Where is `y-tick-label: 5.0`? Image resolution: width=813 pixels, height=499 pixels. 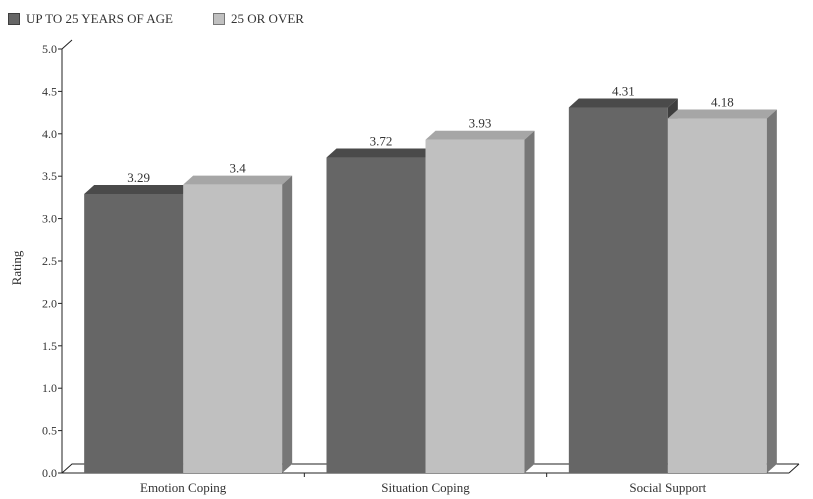 y-tick-label: 5.0 is located at coordinates (49, 49).